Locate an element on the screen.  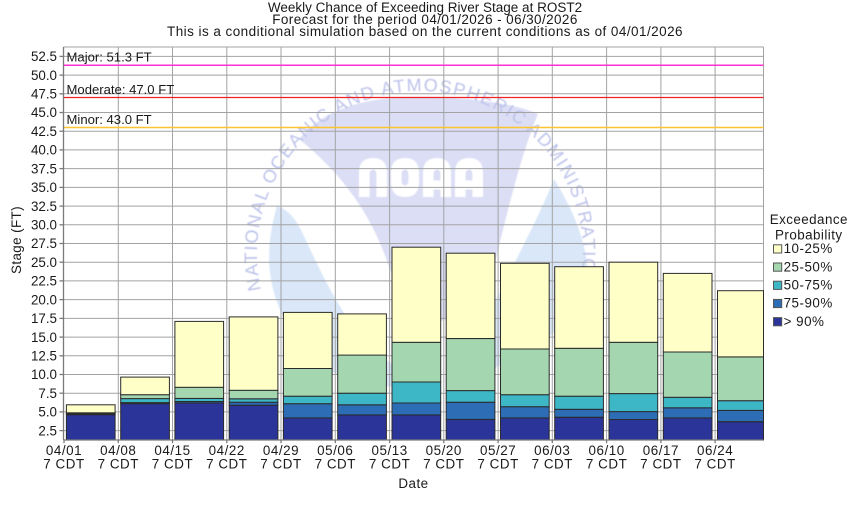
svg-text: 2.5 is located at coordinates (47, 430).